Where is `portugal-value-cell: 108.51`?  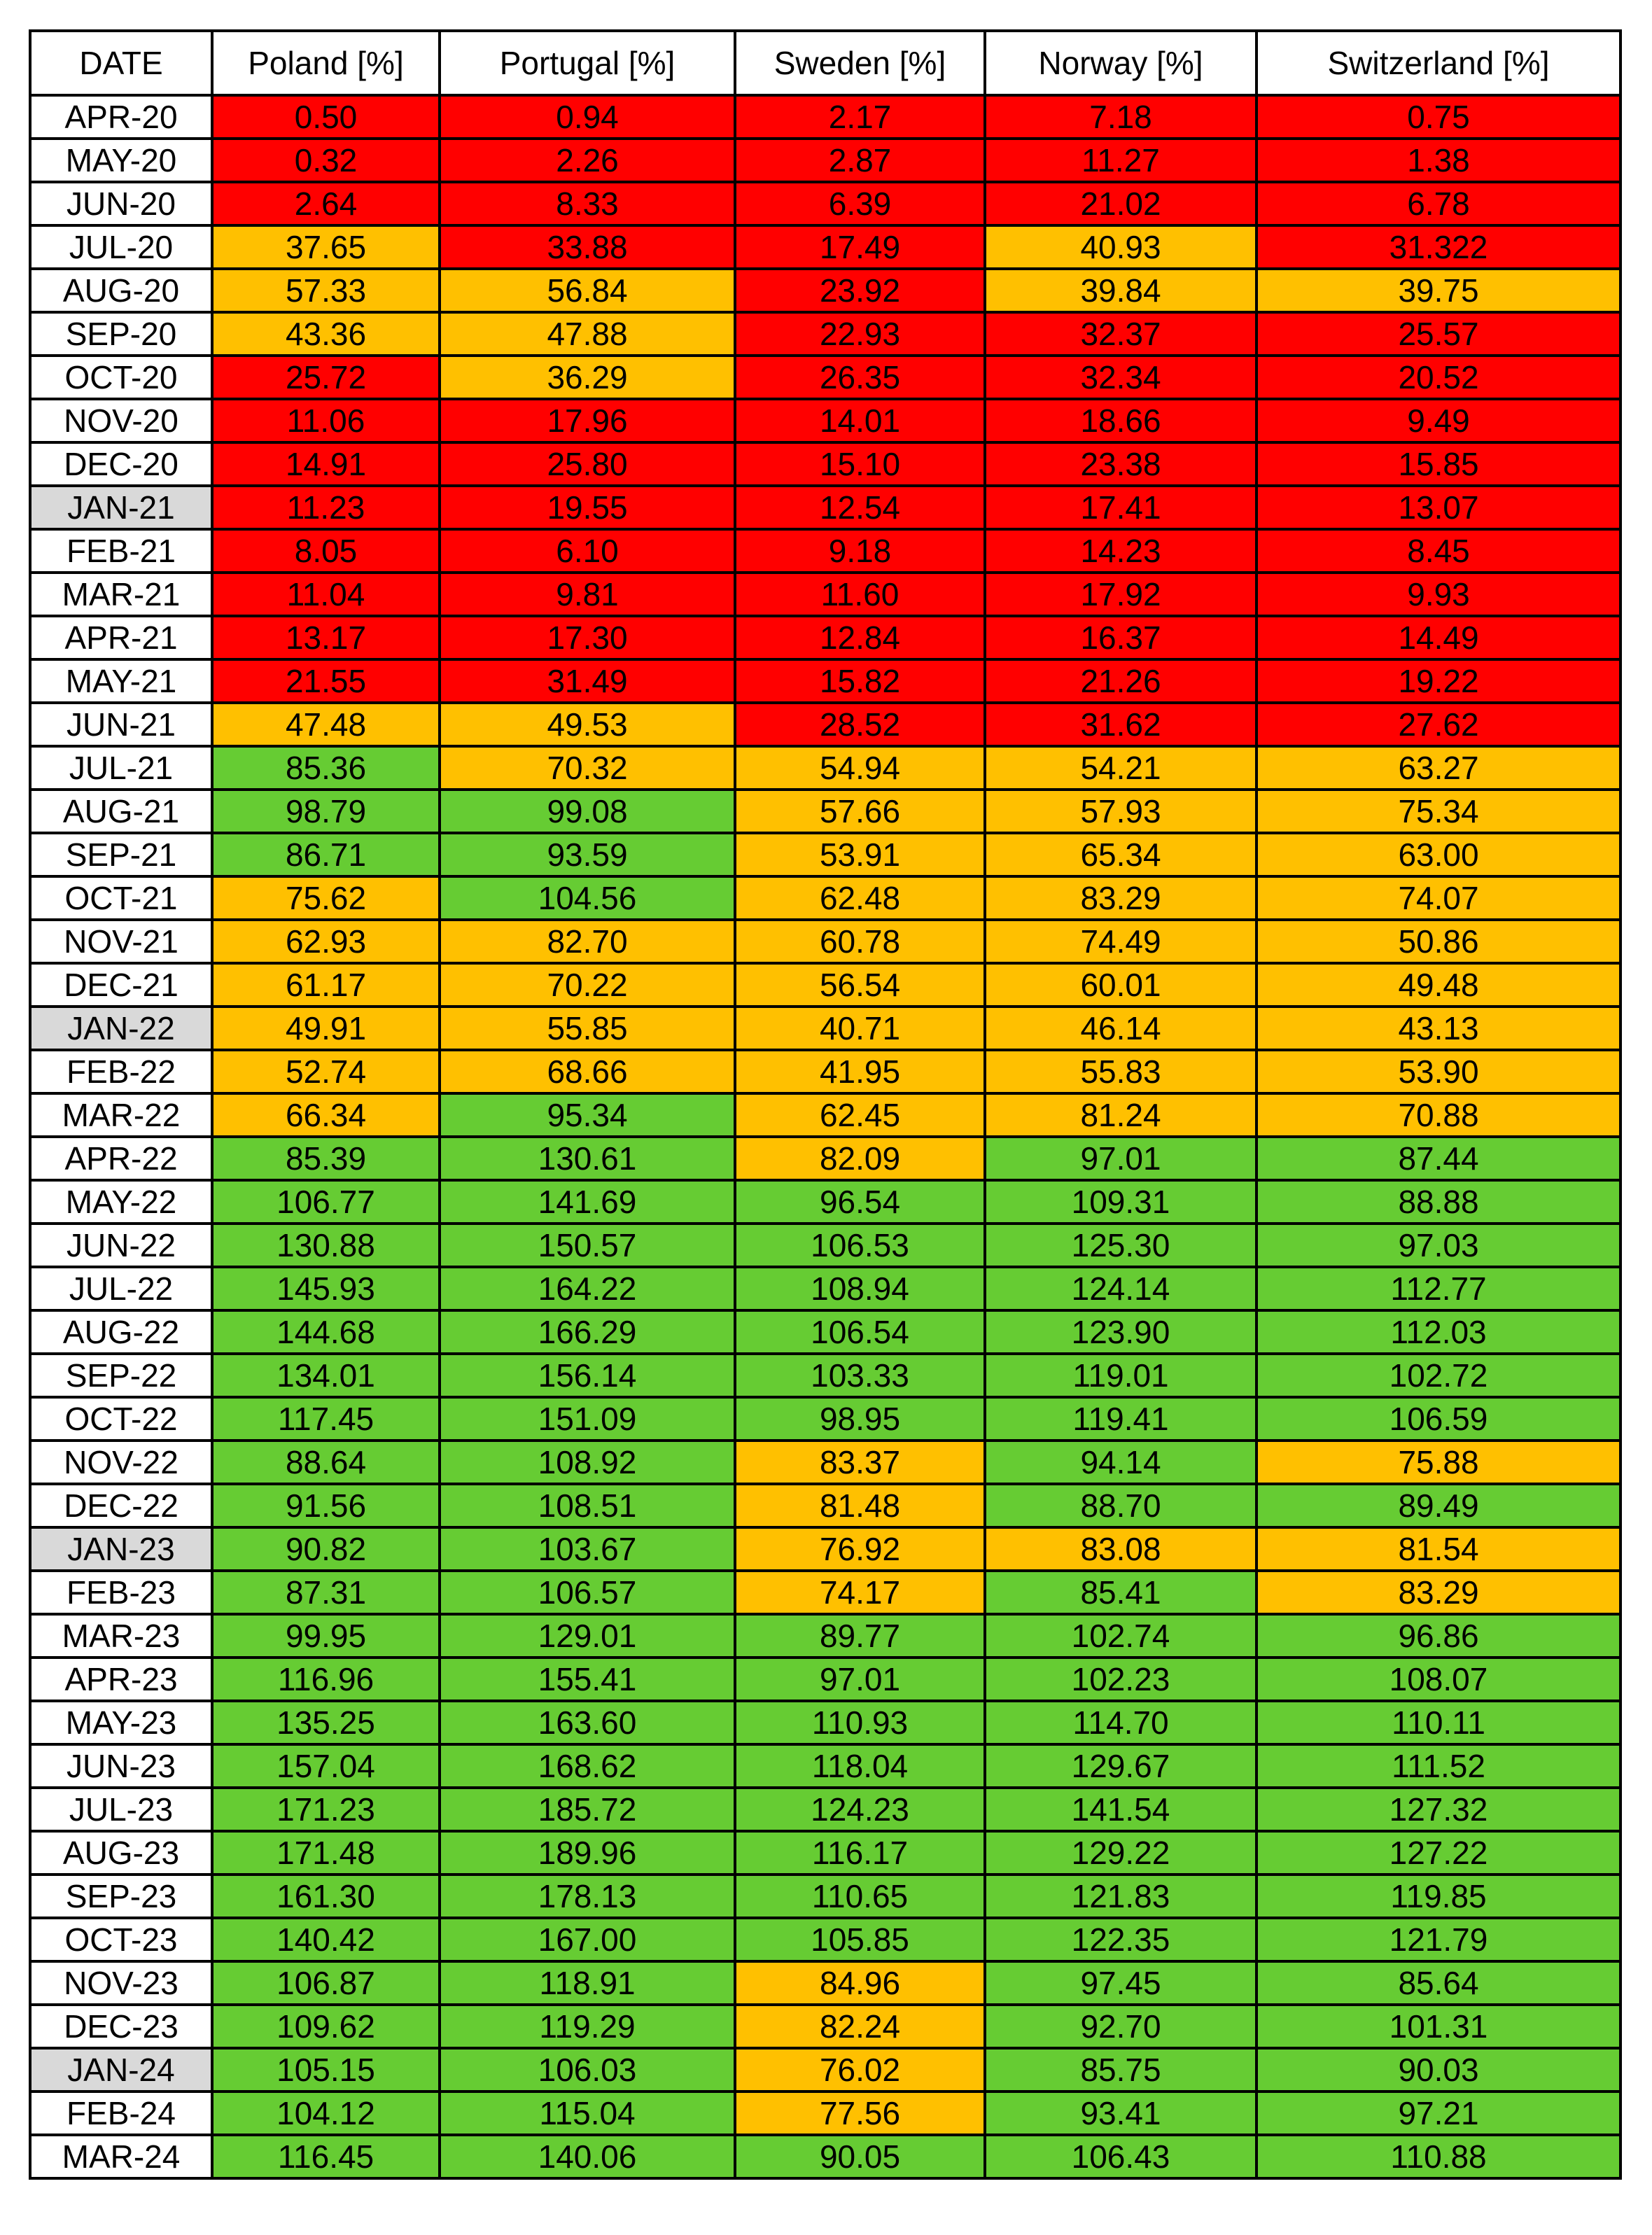 portugal-value-cell: 108.51 is located at coordinates (587, 1506).